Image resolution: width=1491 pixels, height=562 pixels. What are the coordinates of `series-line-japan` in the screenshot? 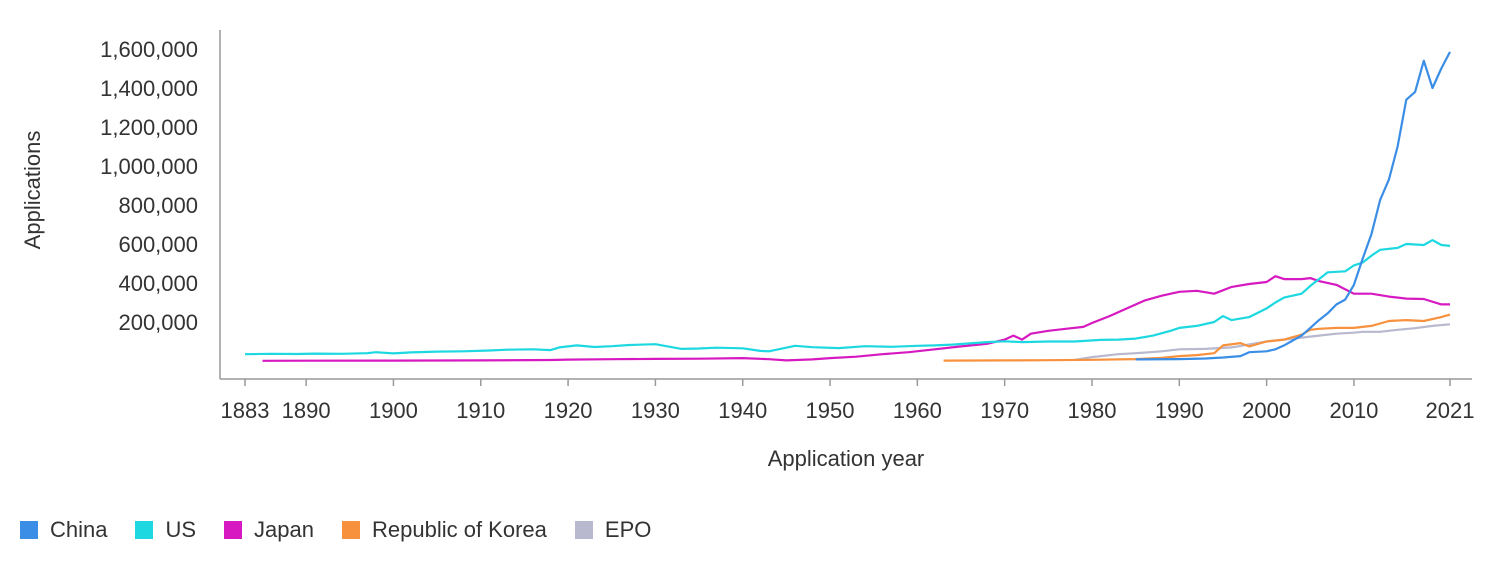 It's located at (856, 318).